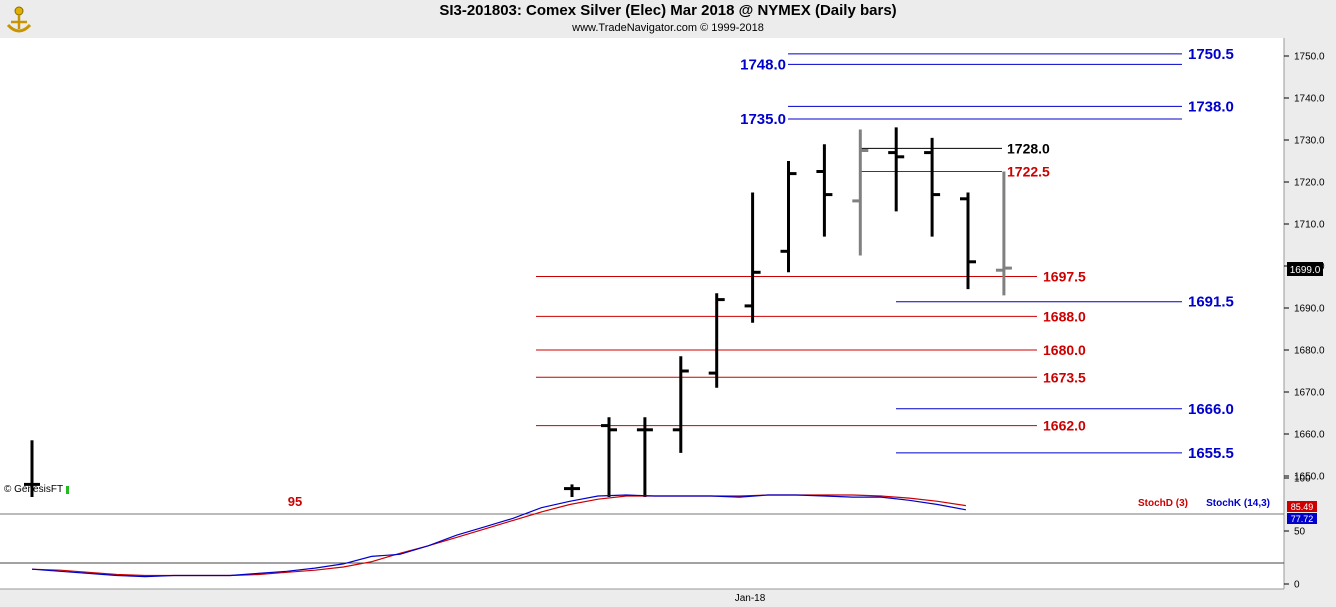 This screenshot has width=1336, height=607. I want to click on stochd-value: 85.49, so click(1302, 507).